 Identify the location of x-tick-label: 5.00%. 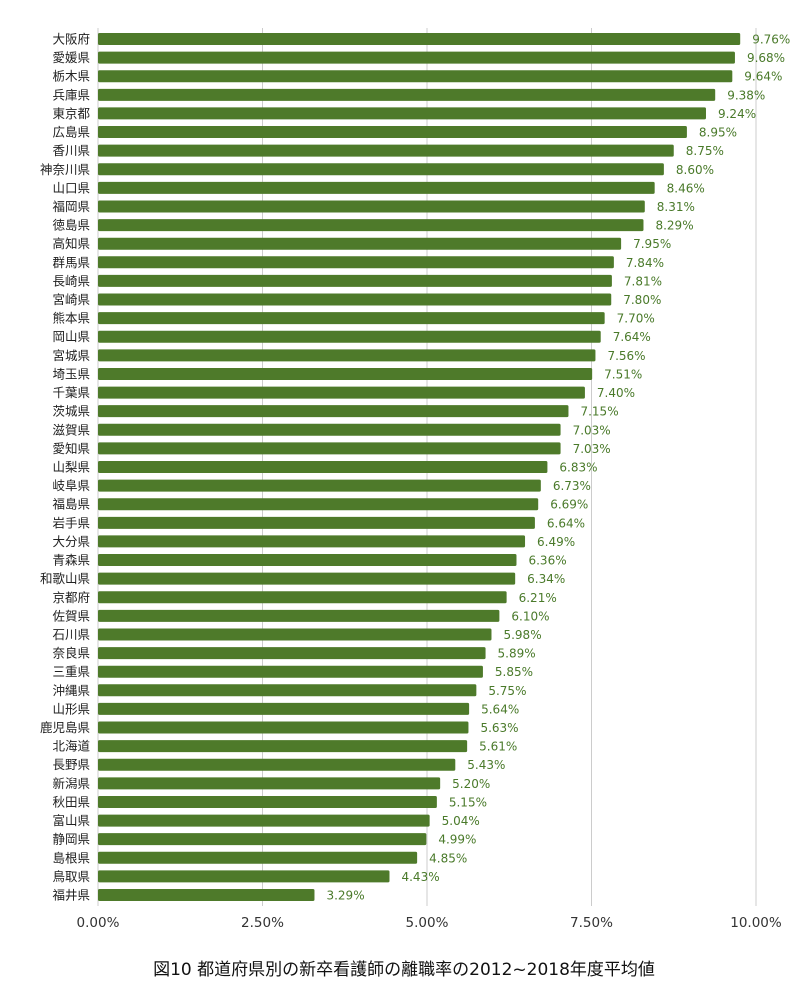
(427, 923).